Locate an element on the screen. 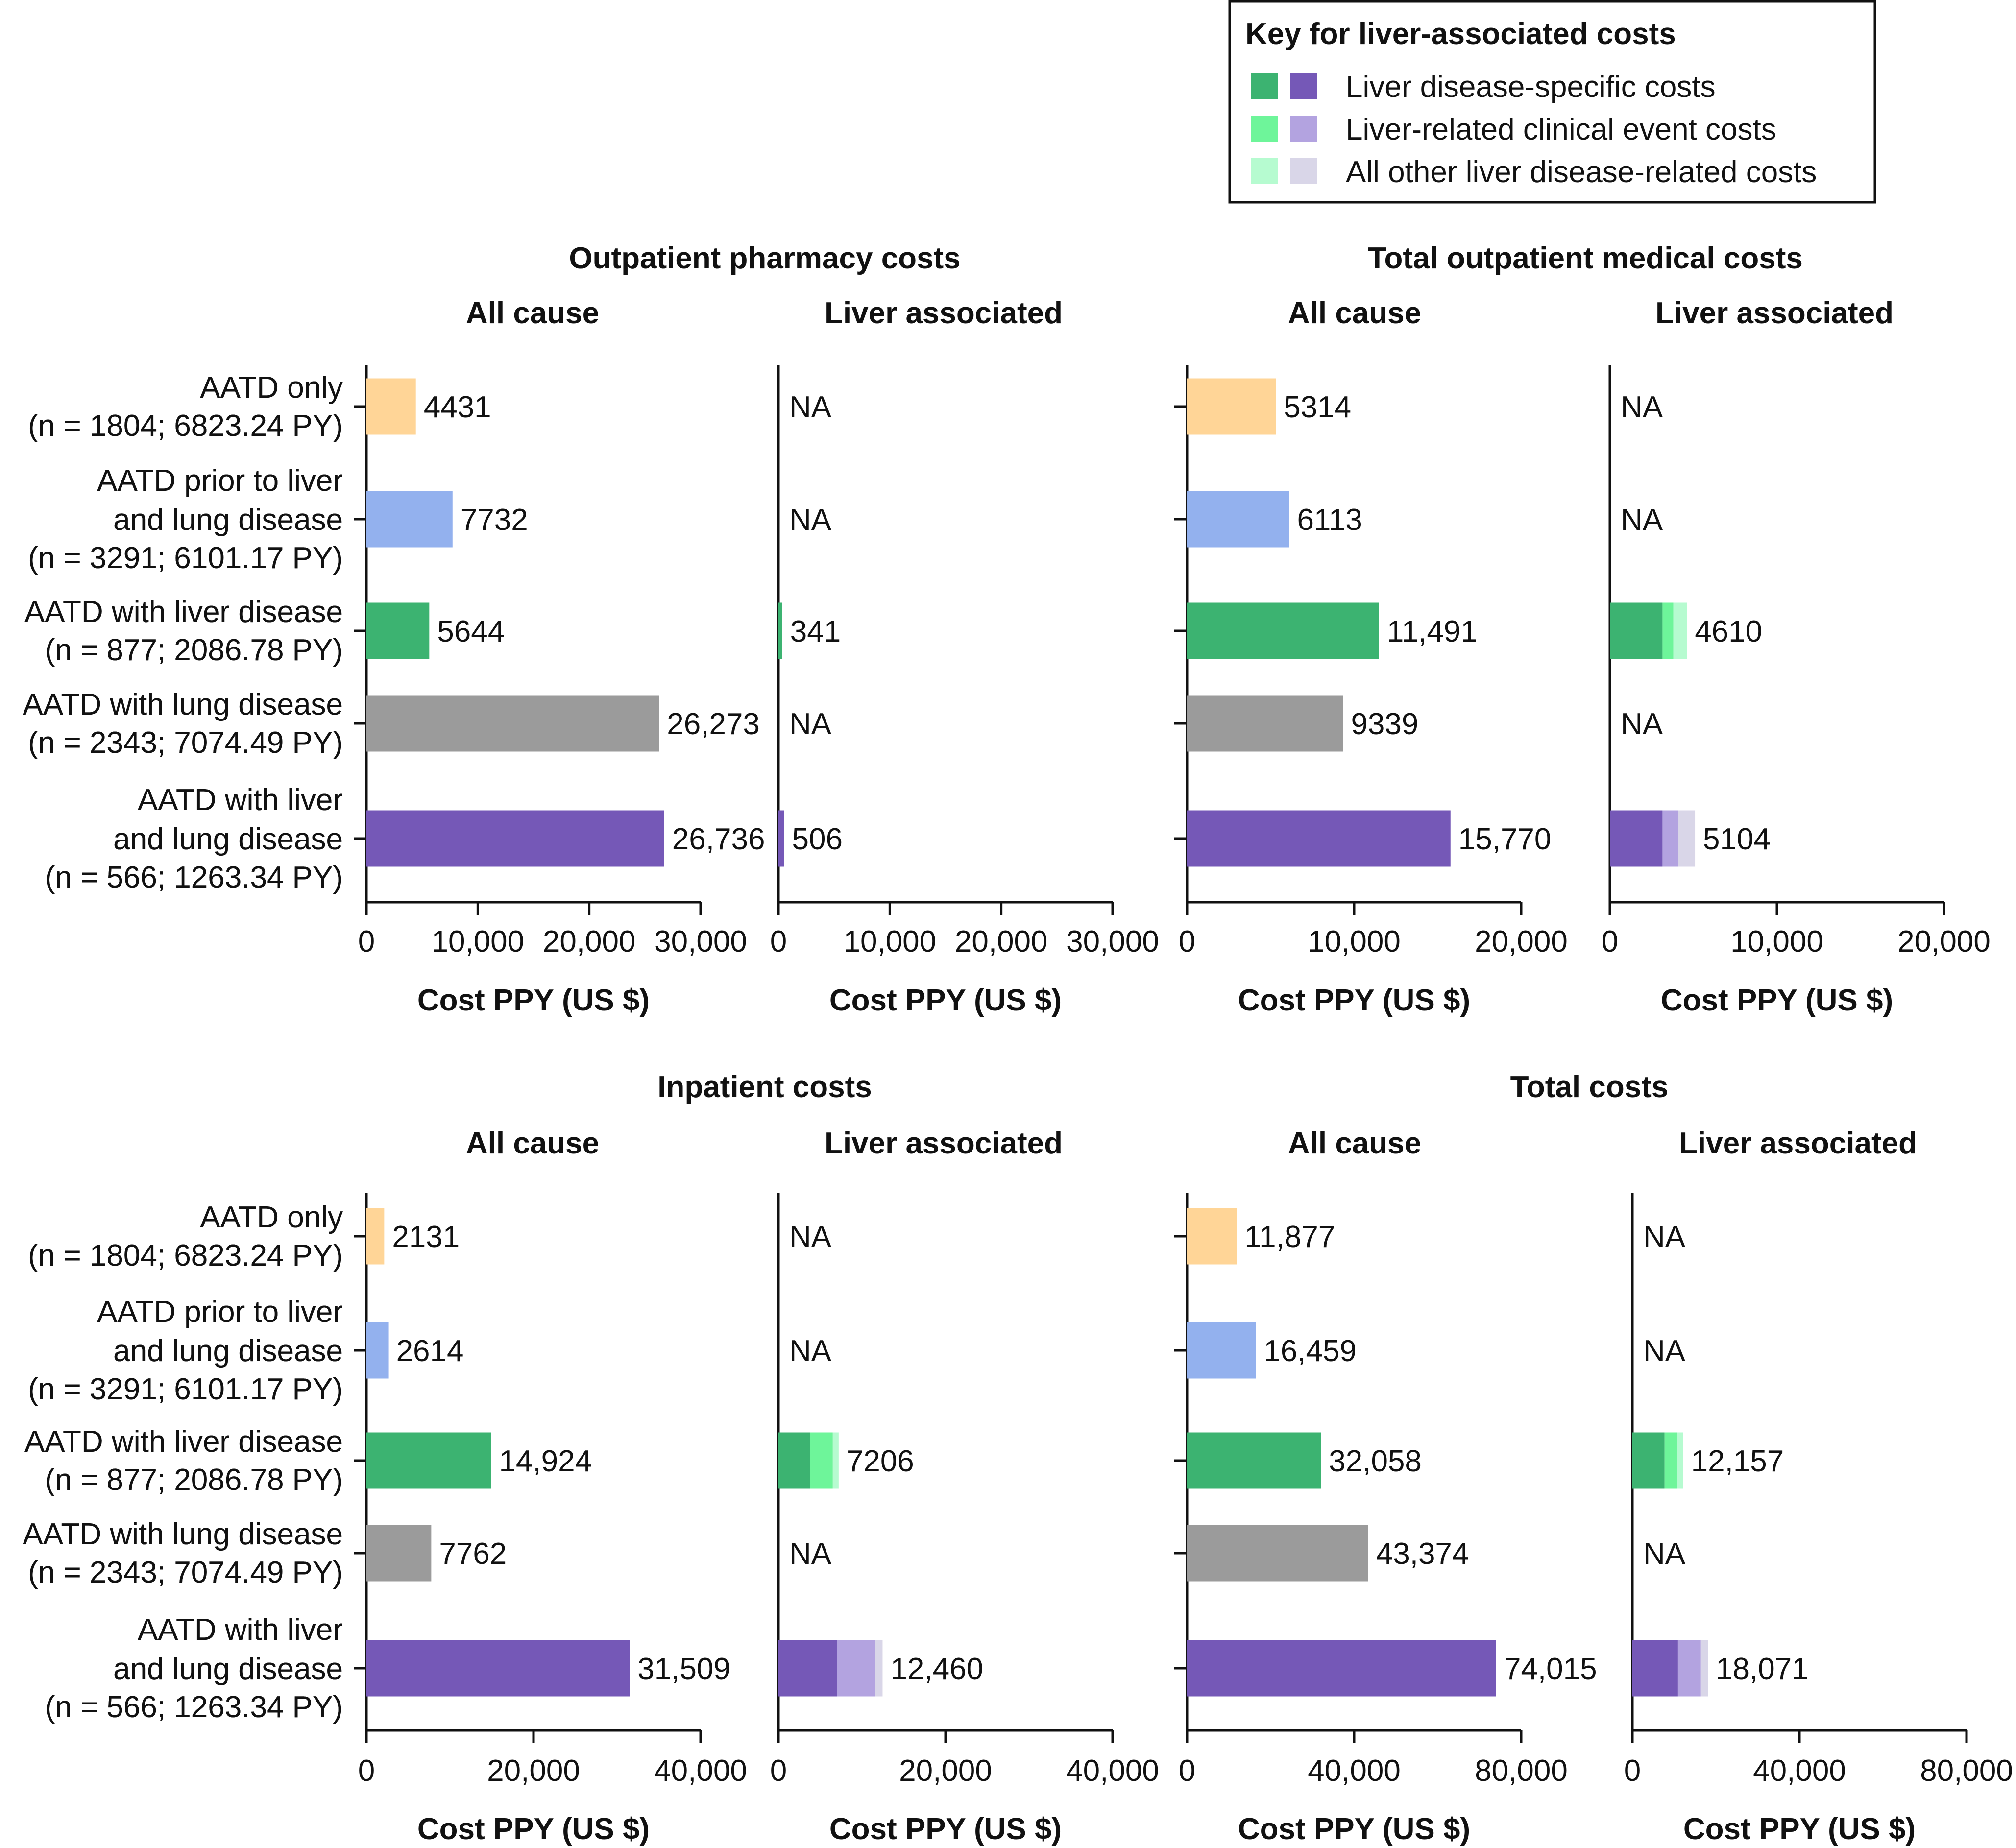 The height and width of the screenshot is (1848, 2016). legend-item-2: Liver-related clinical event costs is located at coordinates (1513, 129).